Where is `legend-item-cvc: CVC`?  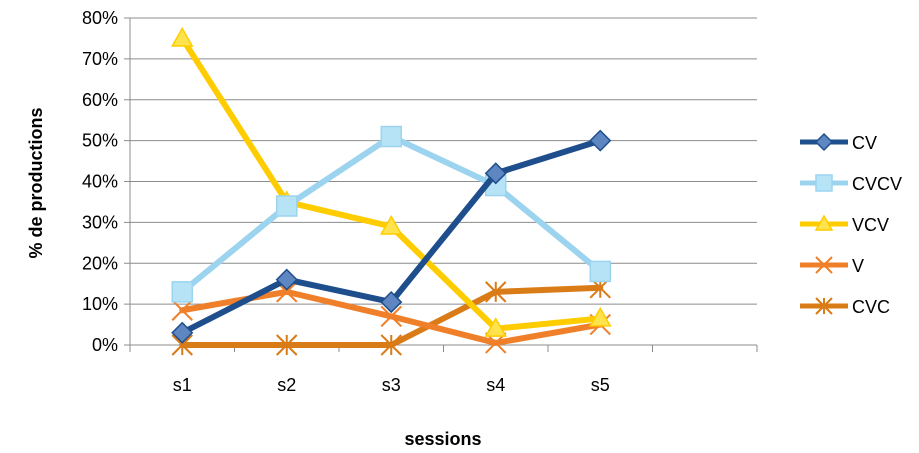
legend-item-cvc: CVC is located at coordinates (845, 307).